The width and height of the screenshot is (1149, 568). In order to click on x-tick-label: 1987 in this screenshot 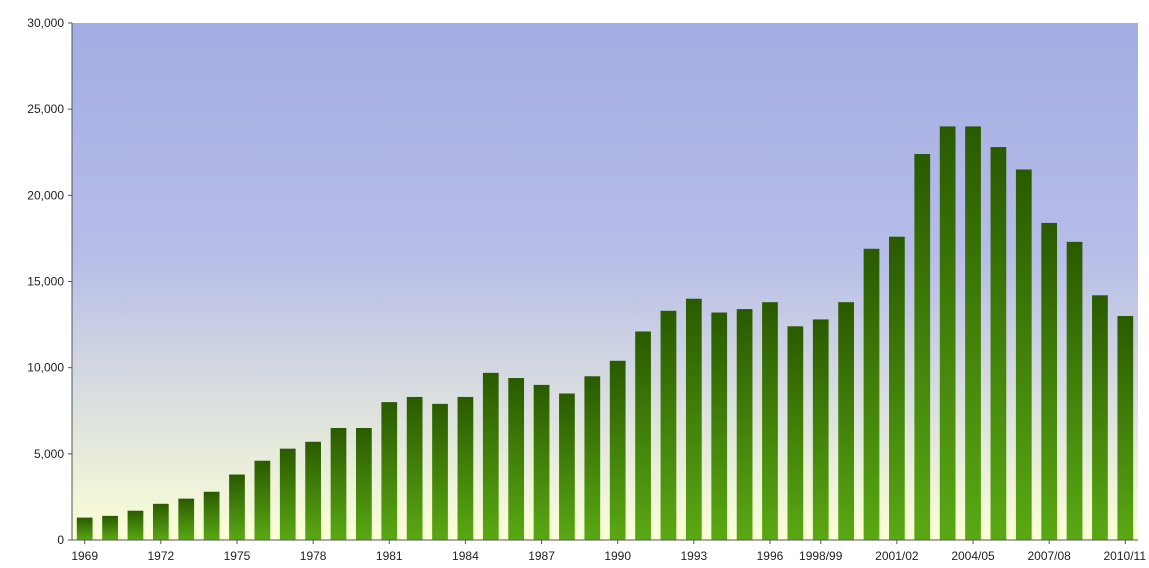, I will do `click(541, 556)`.